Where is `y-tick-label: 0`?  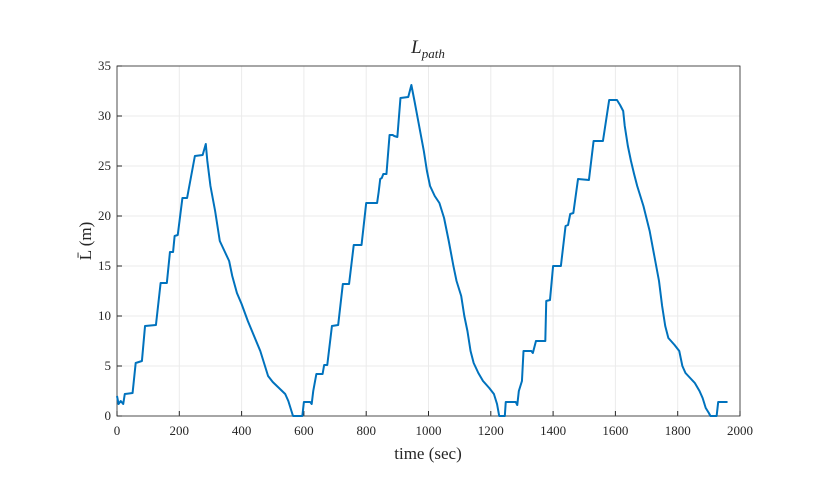
y-tick-label: 0 is located at coordinates (108, 415).